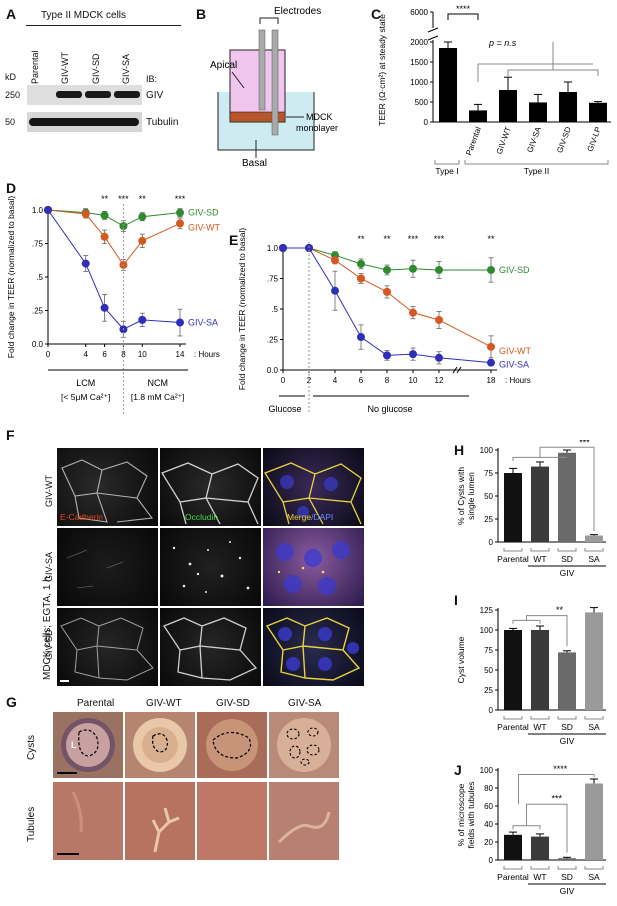 This screenshot has height=906, width=617. I want to click on condition-label: NCM, so click(157, 383).